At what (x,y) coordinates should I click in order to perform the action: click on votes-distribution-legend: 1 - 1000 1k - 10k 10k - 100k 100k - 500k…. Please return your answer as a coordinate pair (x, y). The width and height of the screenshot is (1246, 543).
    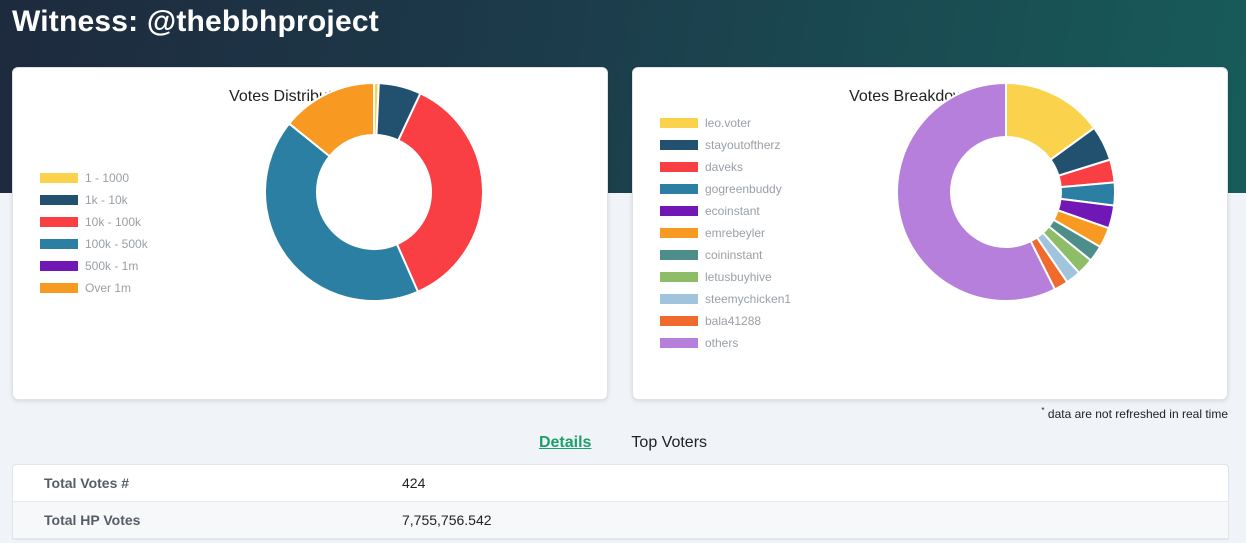
    Looking at the image, I should click on (94, 233).